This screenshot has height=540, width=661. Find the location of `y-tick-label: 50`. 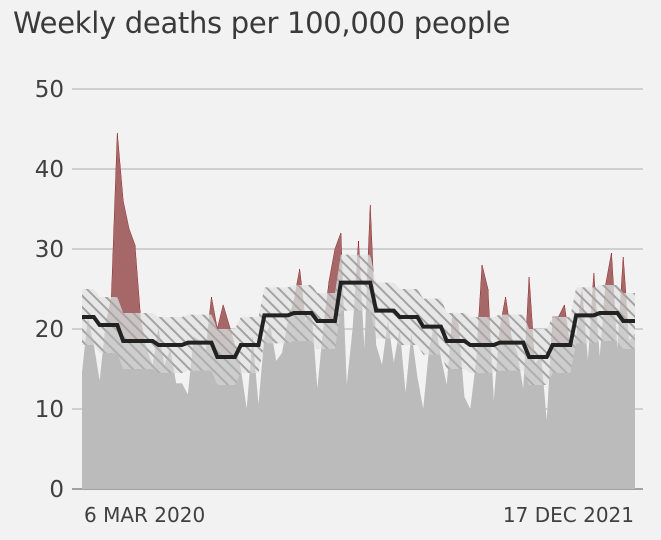

y-tick-label: 50 is located at coordinates (49, 90).